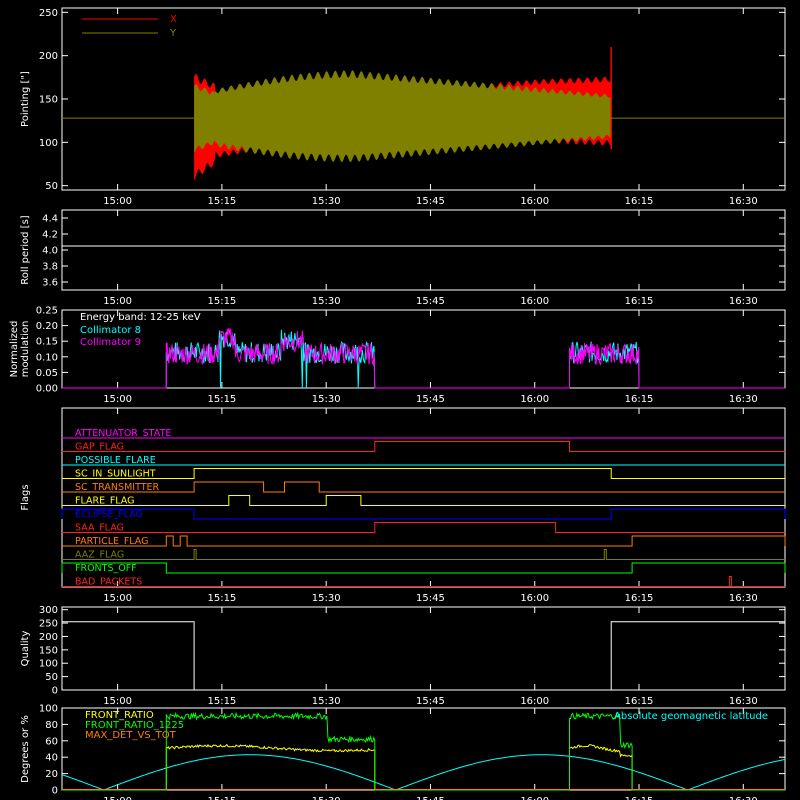 The image size is (800, 800). What do you see at coordinates (115, 460) in the screenshot?
I see `flag-label: POSSIBLE_FLARE` at bounding box center [115, 460].